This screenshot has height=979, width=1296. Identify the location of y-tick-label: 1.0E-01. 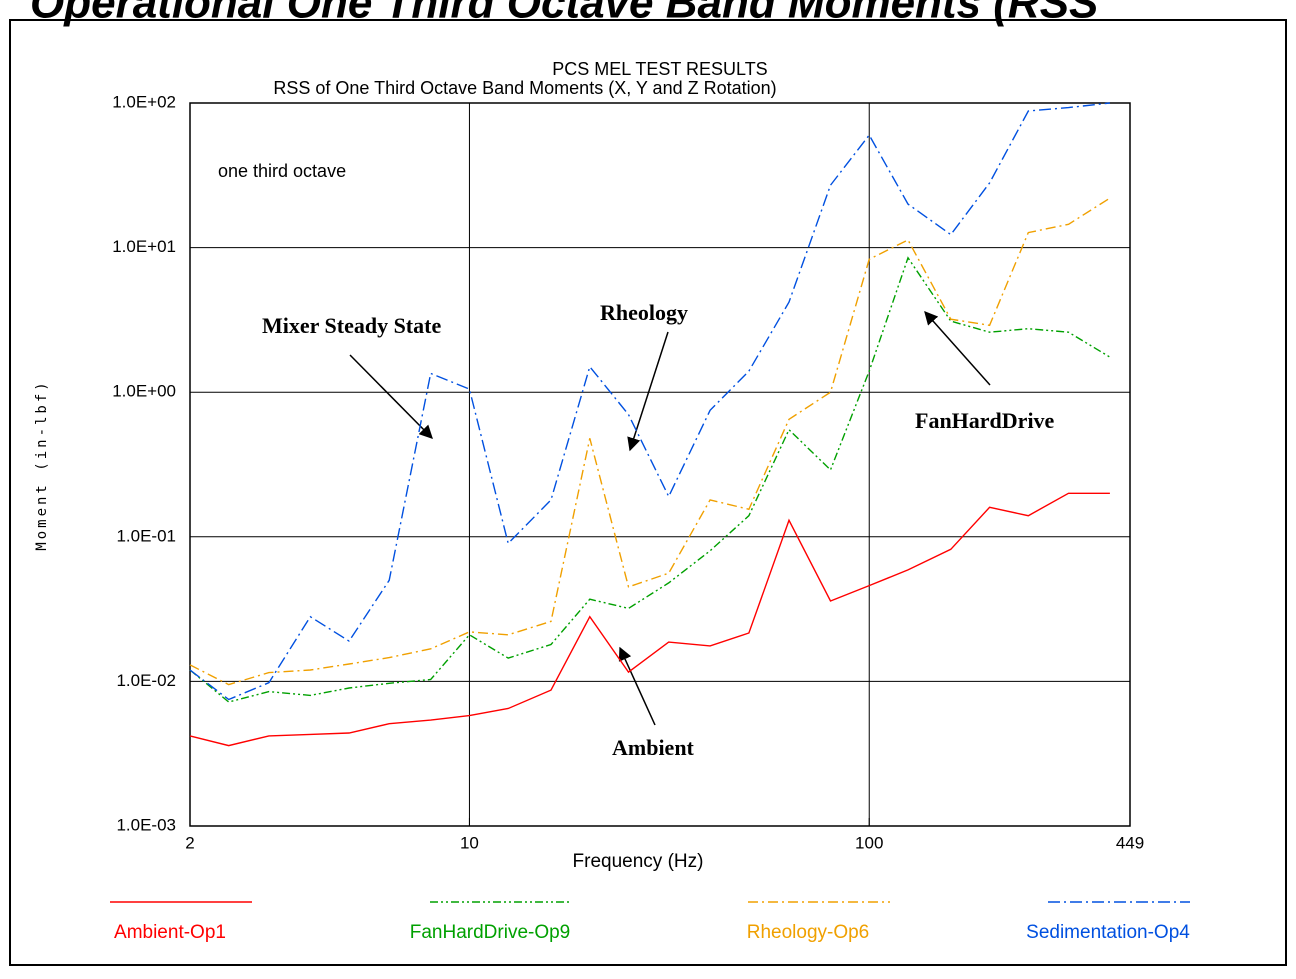
(146, 535).